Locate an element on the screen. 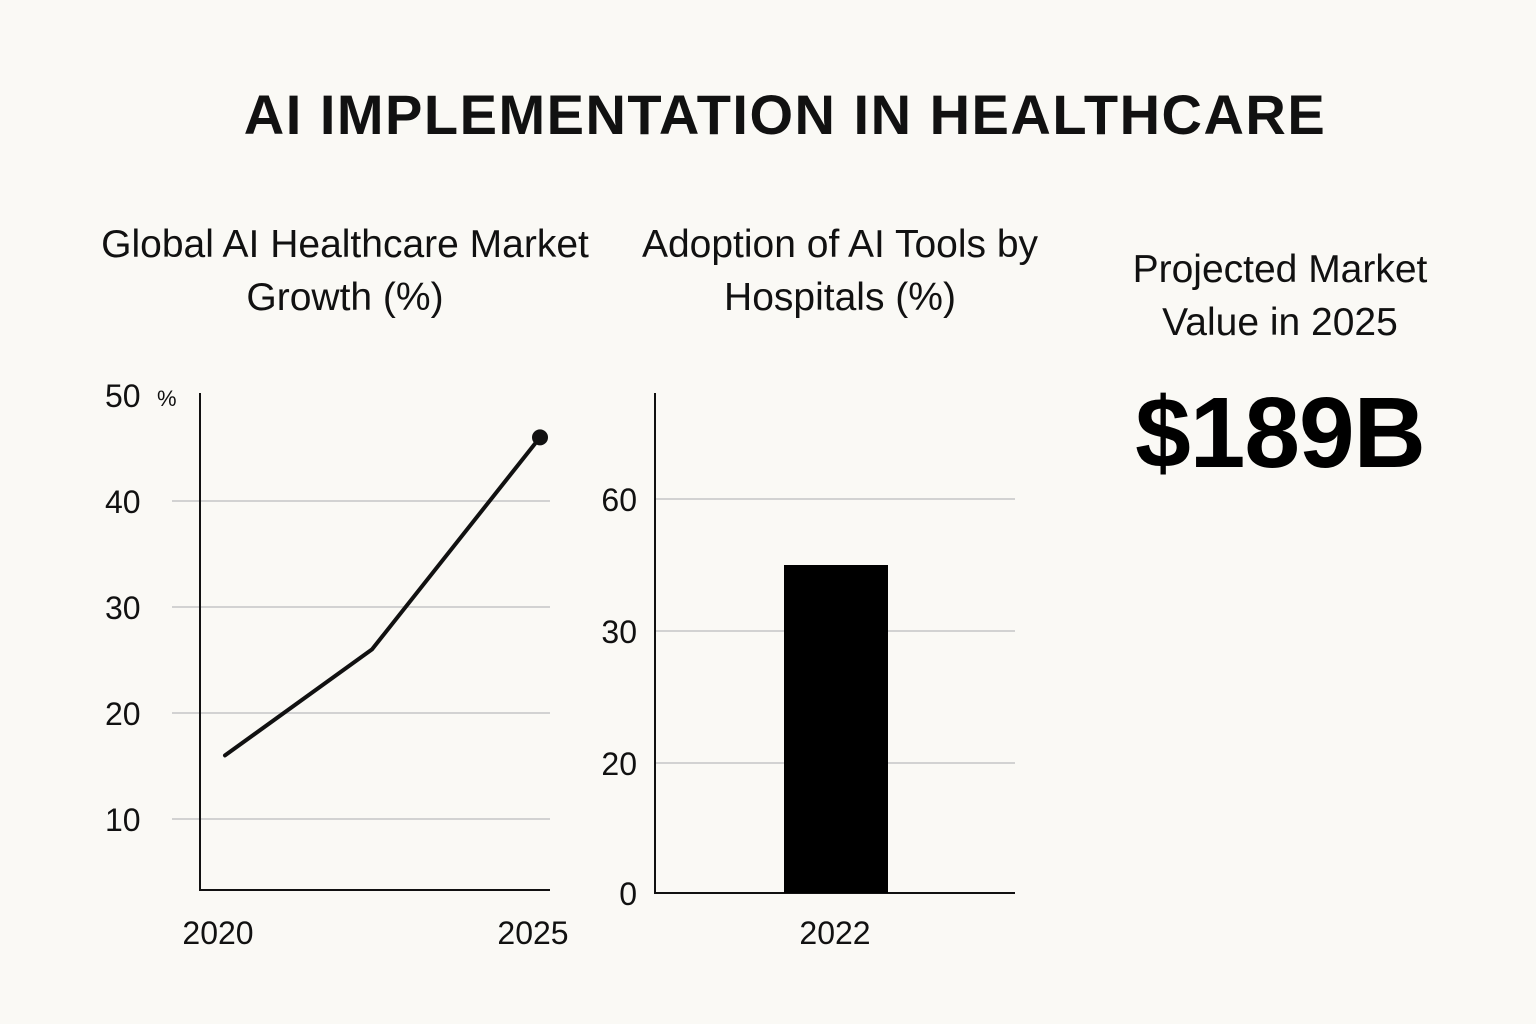  y-unit-label: % is located at coordinates (167, 398).